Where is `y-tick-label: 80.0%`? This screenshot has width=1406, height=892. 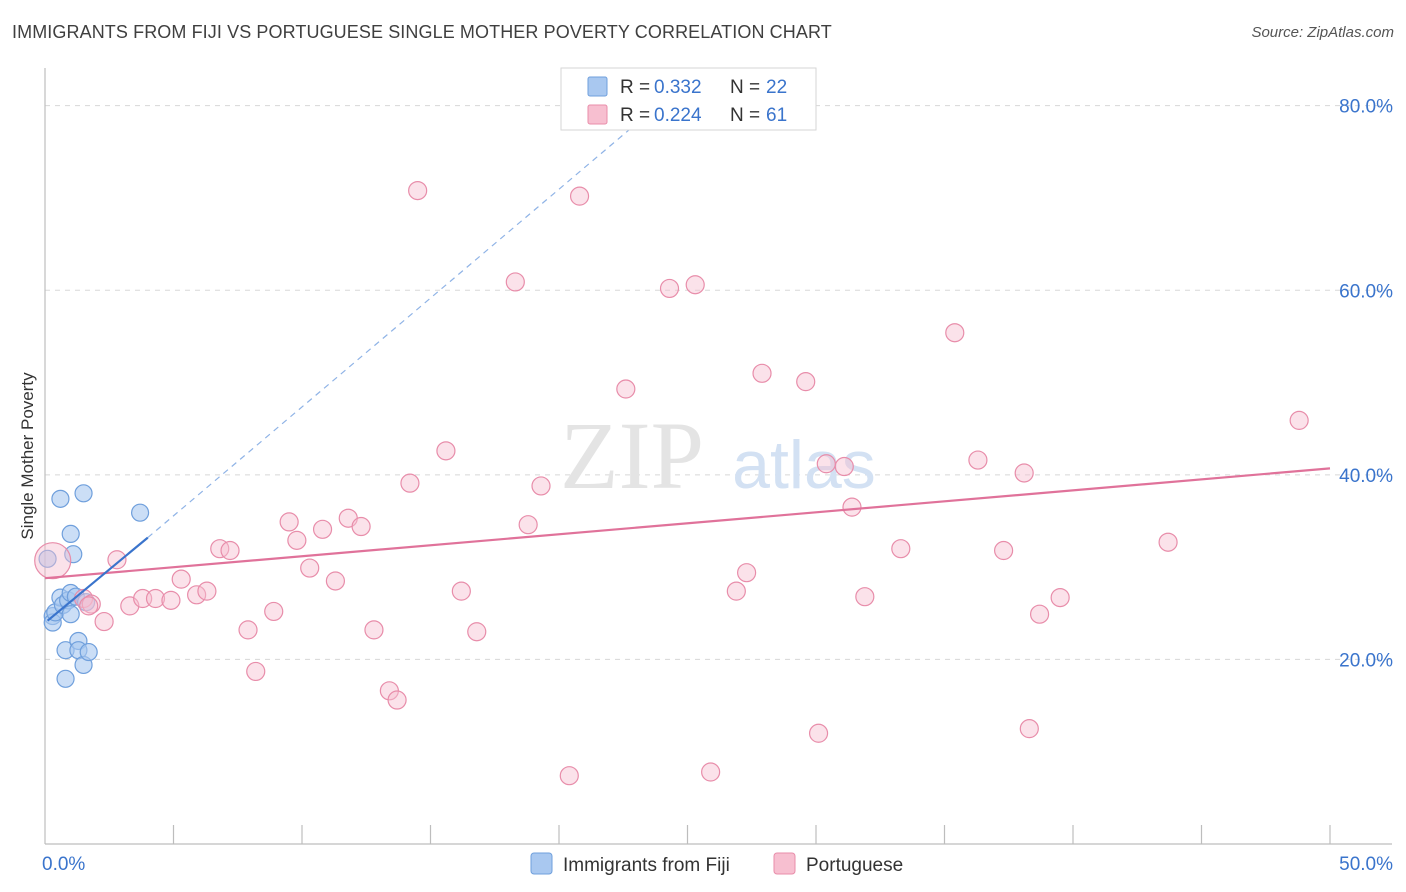
y-tick-label: 80.0% is located at coordinates (1366, 107).